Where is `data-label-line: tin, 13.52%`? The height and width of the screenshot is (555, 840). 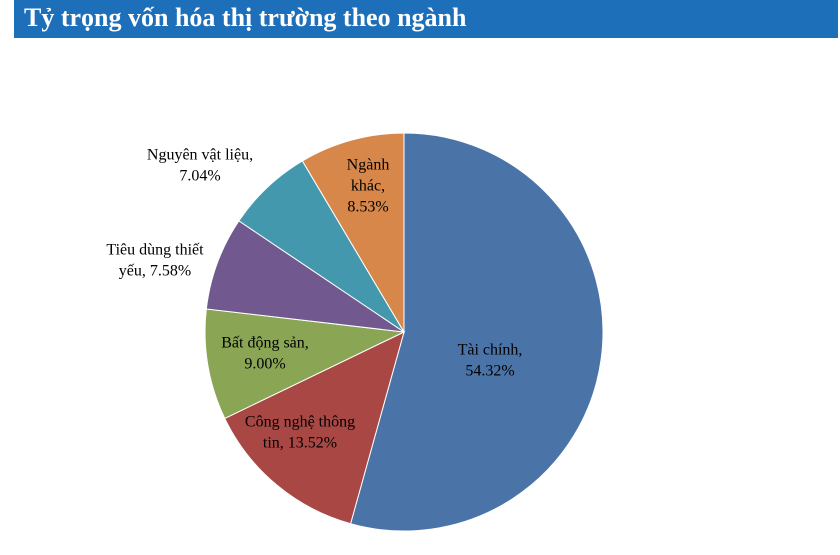 data-label-line: tin, 13.52% is located at coordinates (300, 443).